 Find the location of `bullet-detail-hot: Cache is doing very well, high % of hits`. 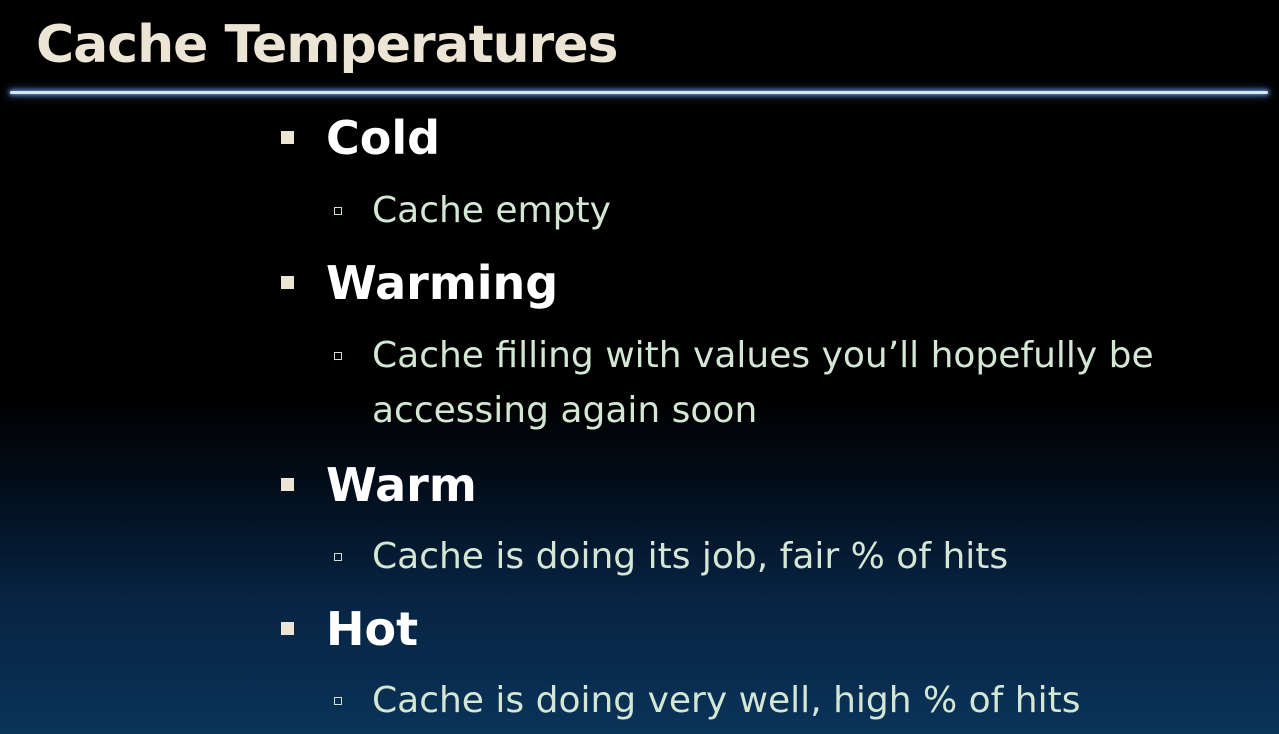

bullet-detail-hot: Cache is doing very well, high % of hits is located at coordinates (726, 700).